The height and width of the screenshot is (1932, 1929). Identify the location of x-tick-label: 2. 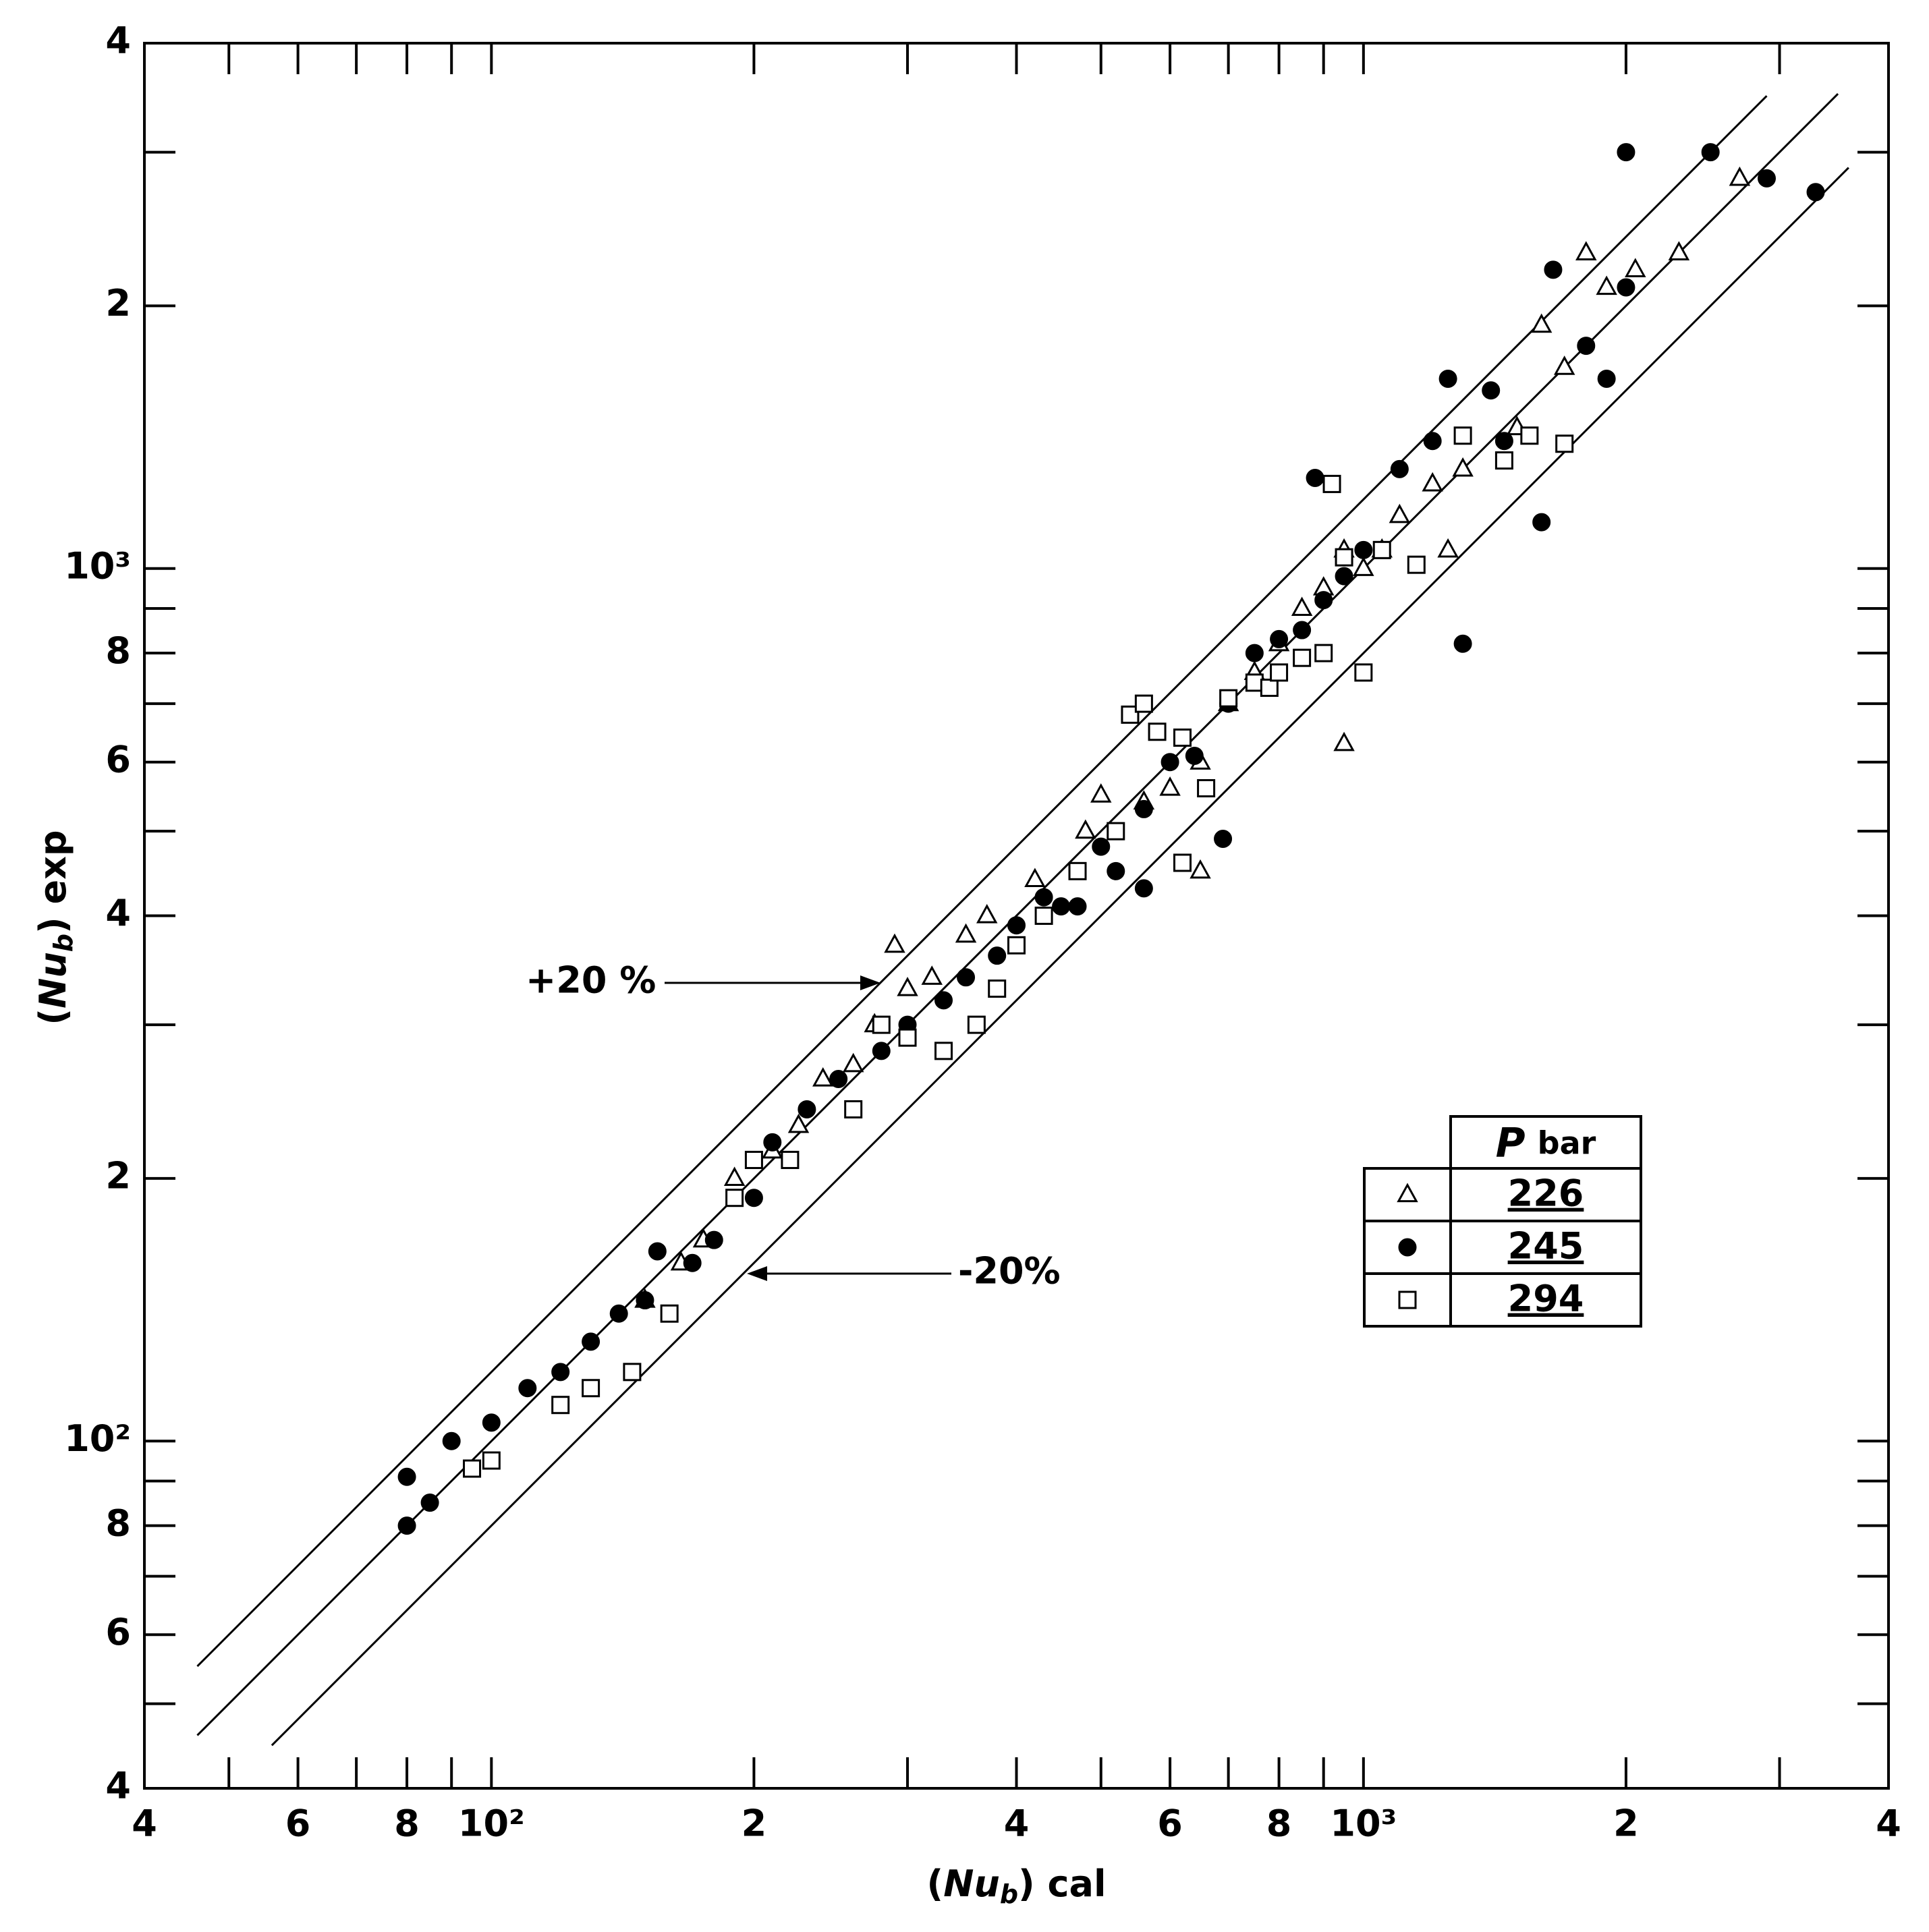
(1626, 1823).